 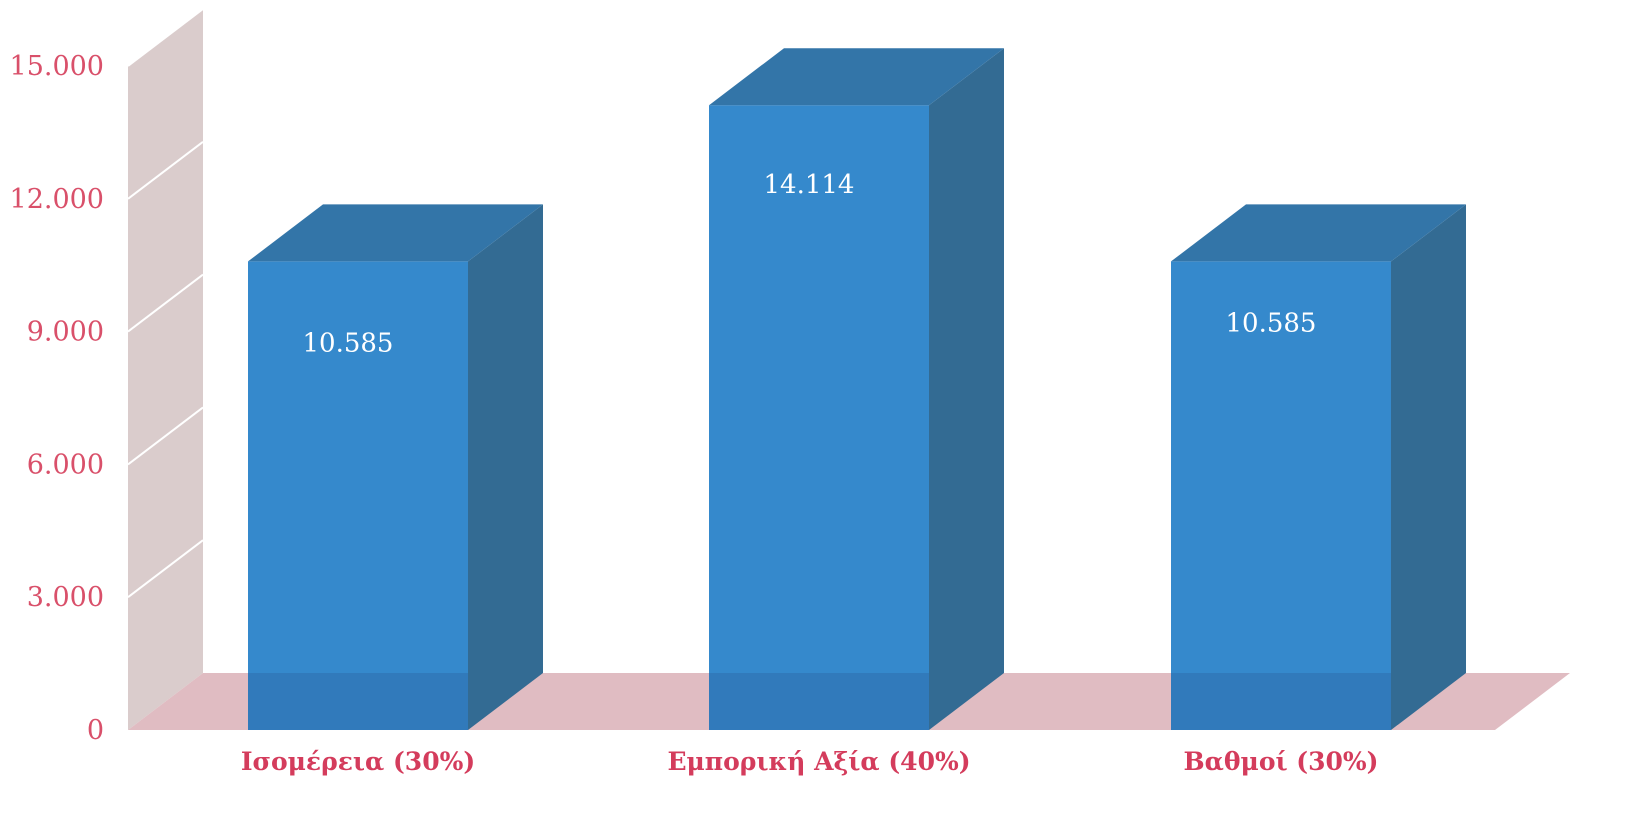 What do you see at coordinates (57, 199) in the screenshot?
I see `y-tick-label: 12.000` at bounding box center [57, 199].